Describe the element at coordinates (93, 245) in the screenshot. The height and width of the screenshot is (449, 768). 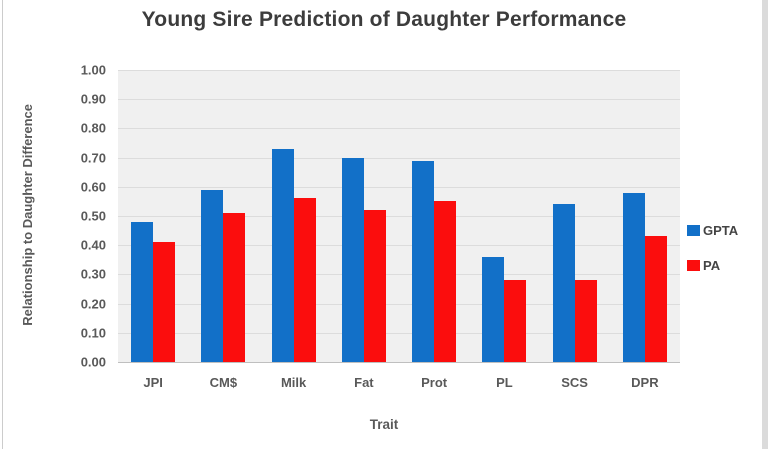
I see `y-tick-label: 0.40` at that location.